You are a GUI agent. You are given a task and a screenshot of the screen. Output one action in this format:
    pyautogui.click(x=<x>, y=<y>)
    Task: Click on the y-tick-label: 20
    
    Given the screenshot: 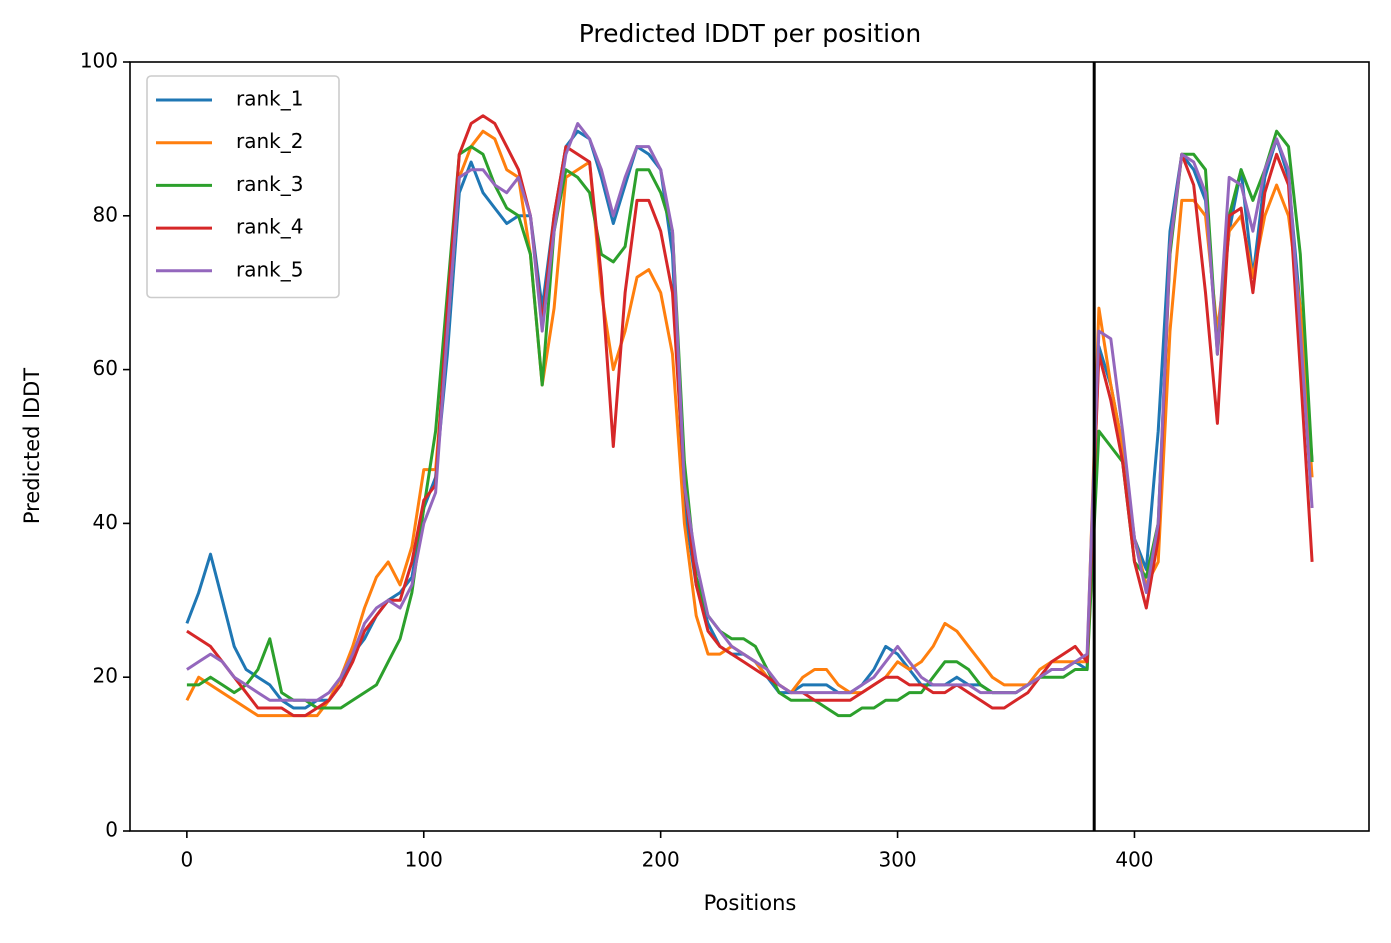 What is the action you would take?
    pyautogui.click(x=105, y=676)
    